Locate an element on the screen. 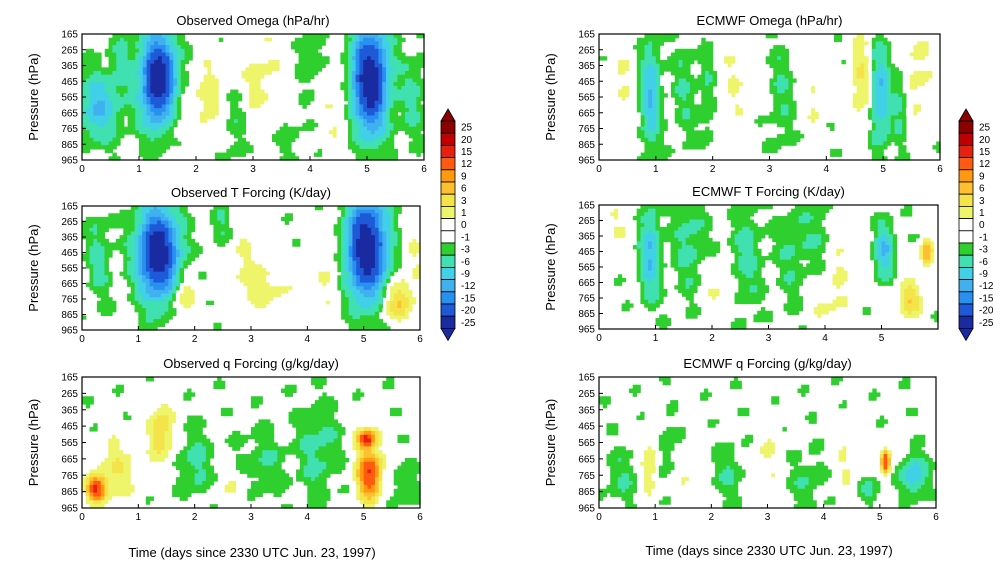 This screenshot has width=1008, height=578. y-tick-label: 165 is located at coordinates (69, 207).